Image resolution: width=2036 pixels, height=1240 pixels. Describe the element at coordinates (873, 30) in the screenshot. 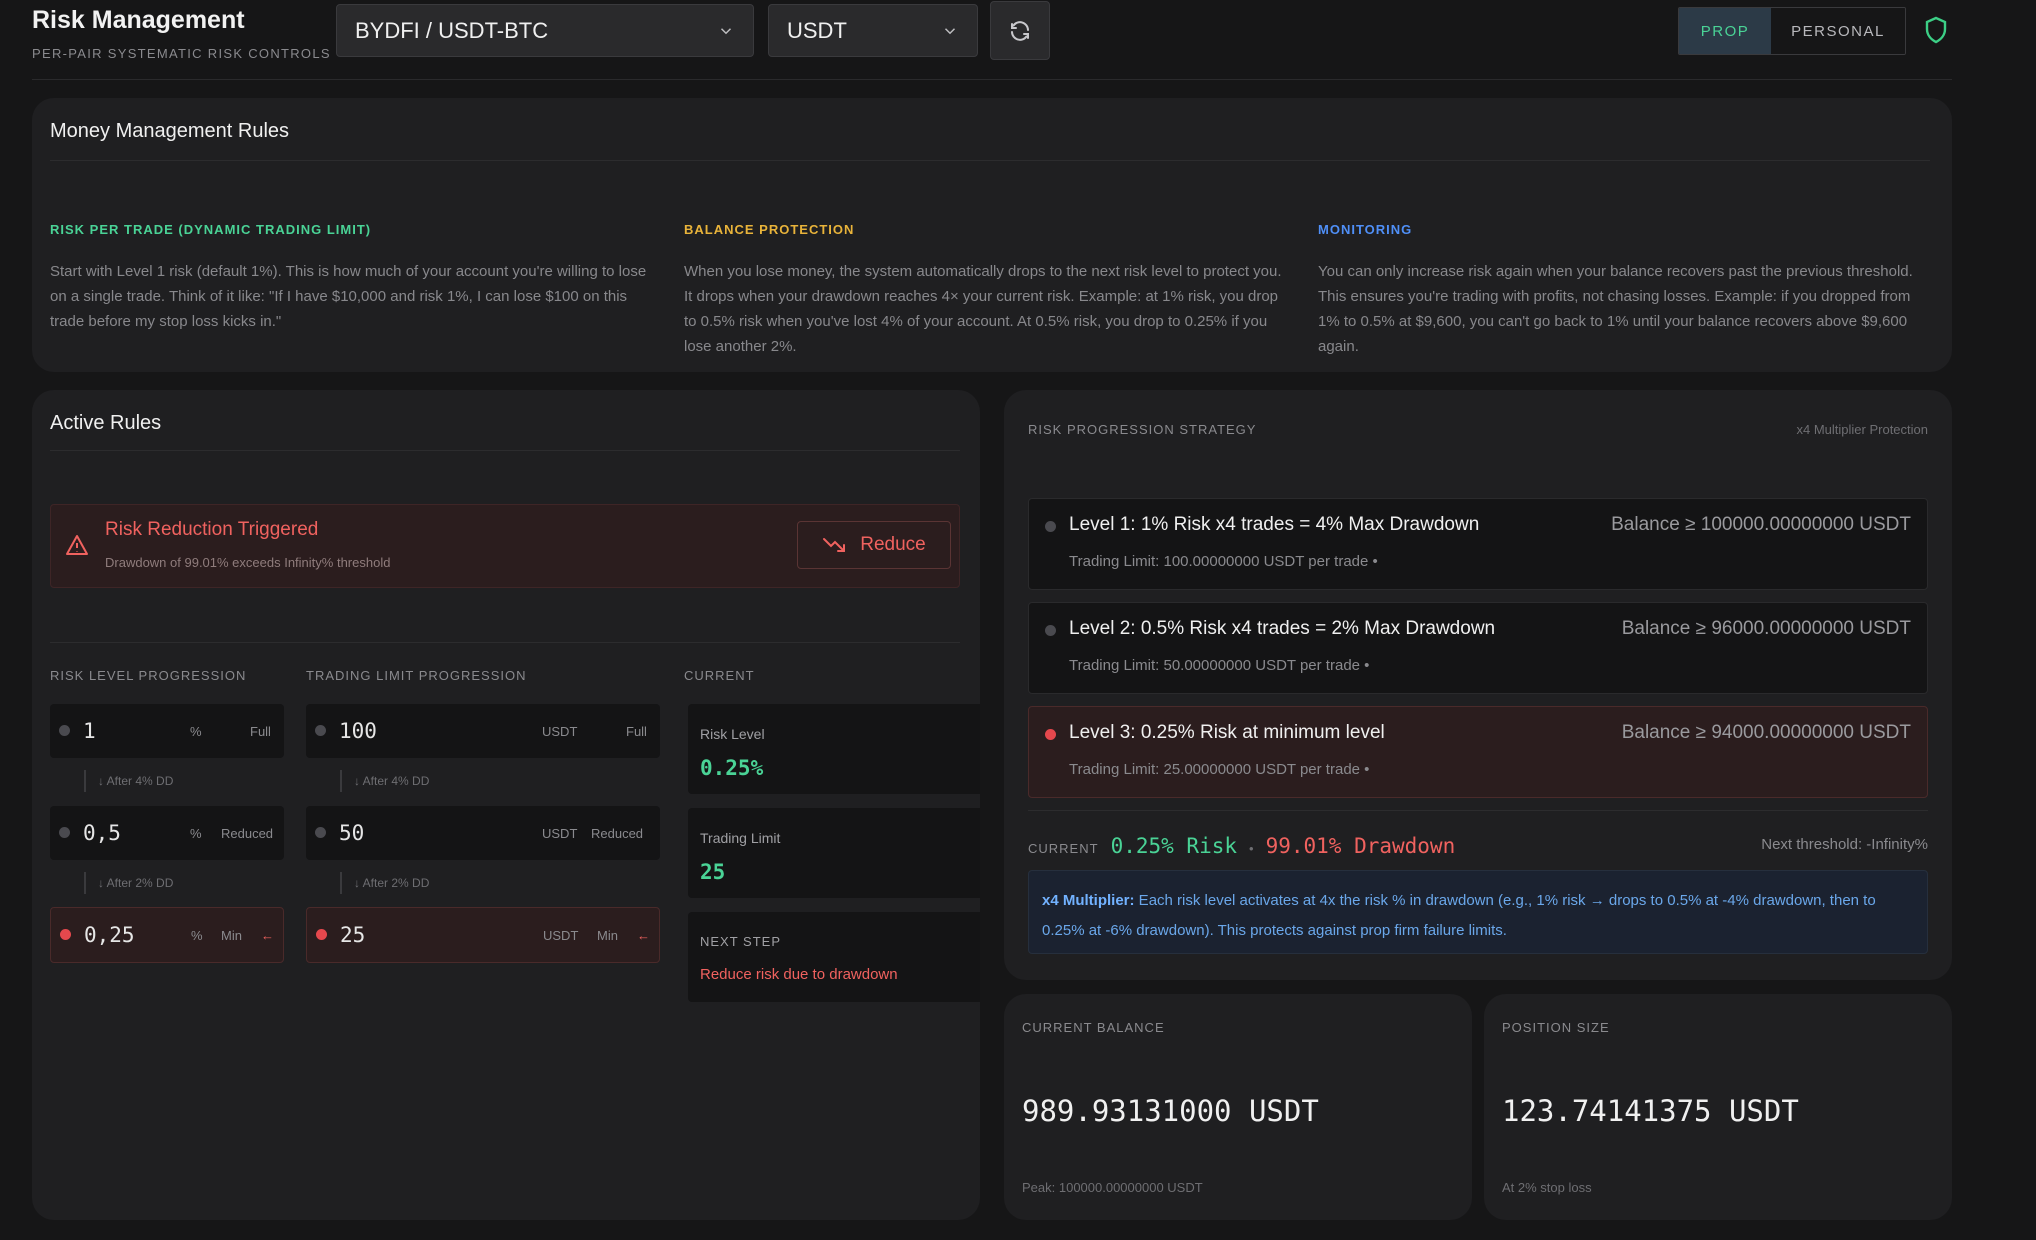

I see `currency-select: USDT` at that location.